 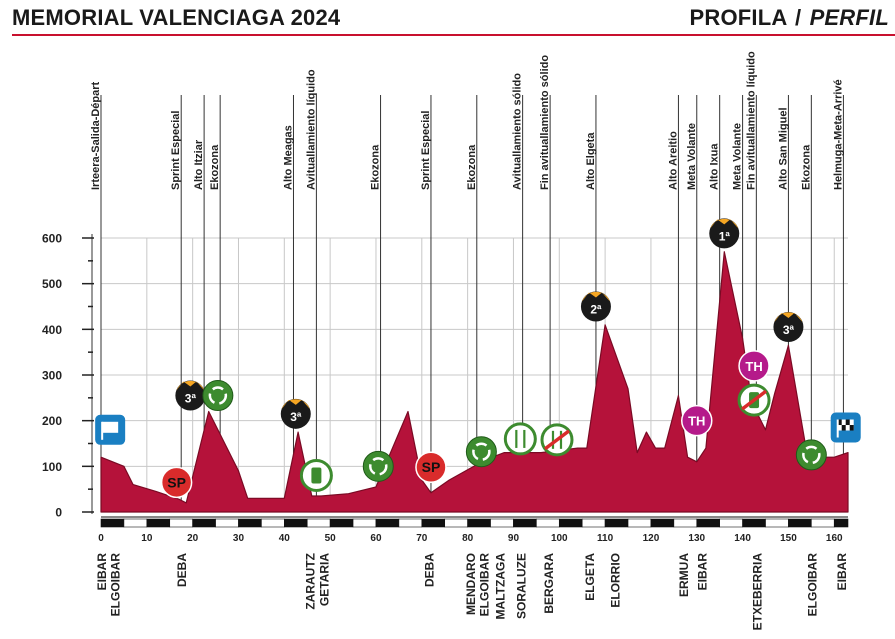 What do you see at coordinates (52, 376) in the screenshot?
I see `y-tick-label: 300` at bounding box center [52, 376].